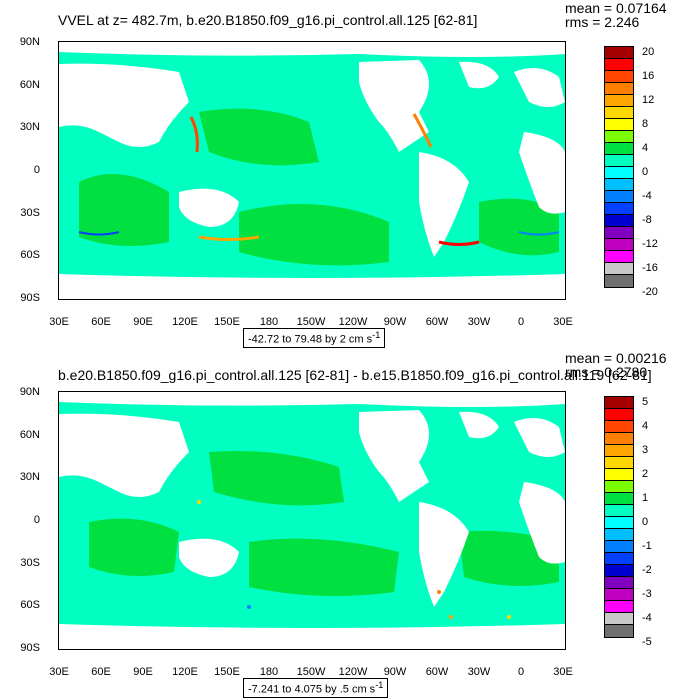 The width and height of the screenshot is (700, 700). What do you see at coordinates (29, 477) in the screenshot?
I see `lat-label: 30N` at bounding box center [29, 477].